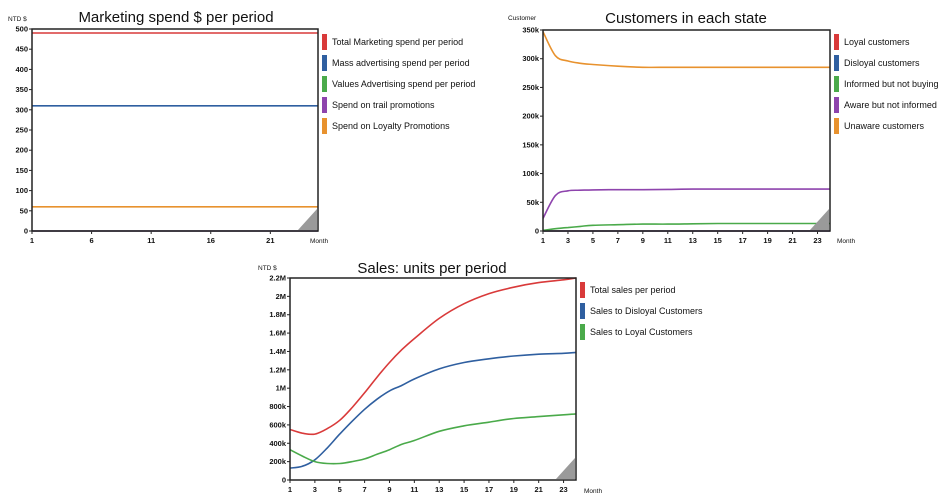 This screenshot has width=944, height=495. I want to click on y-tick-label: 1.6M, so click(277, 333).